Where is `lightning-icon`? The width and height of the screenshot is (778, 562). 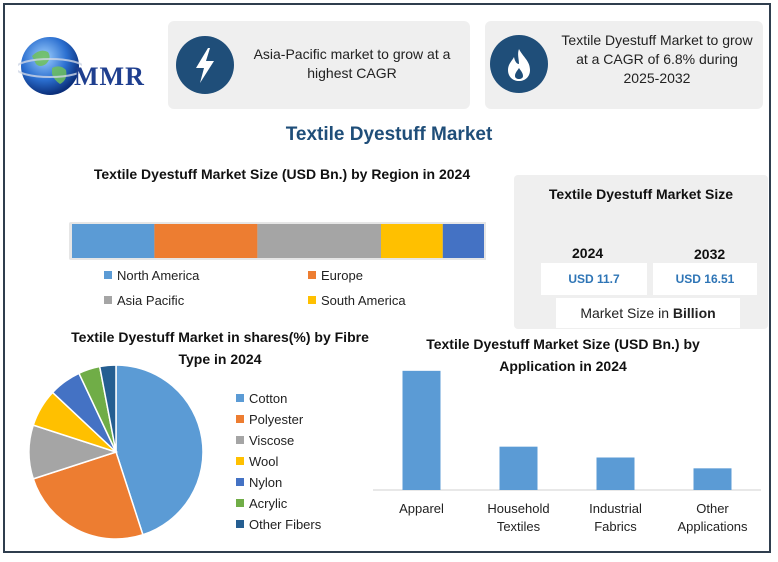
lightning-icon is located at coordinates (205, 65).